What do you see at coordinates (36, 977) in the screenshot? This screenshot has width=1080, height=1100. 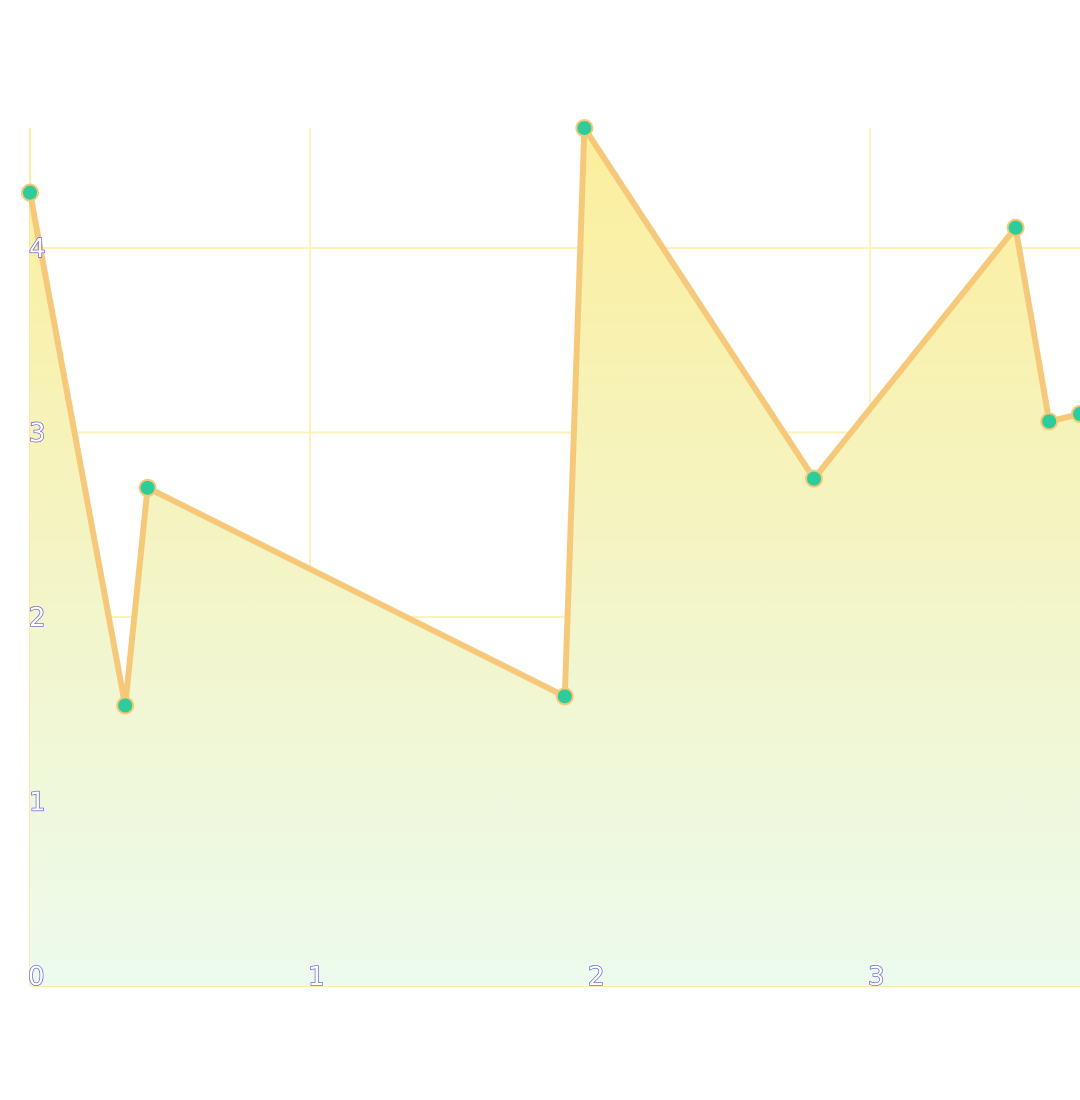 I see `x-tick-label-0: 0` at bounding box center [36, 977].